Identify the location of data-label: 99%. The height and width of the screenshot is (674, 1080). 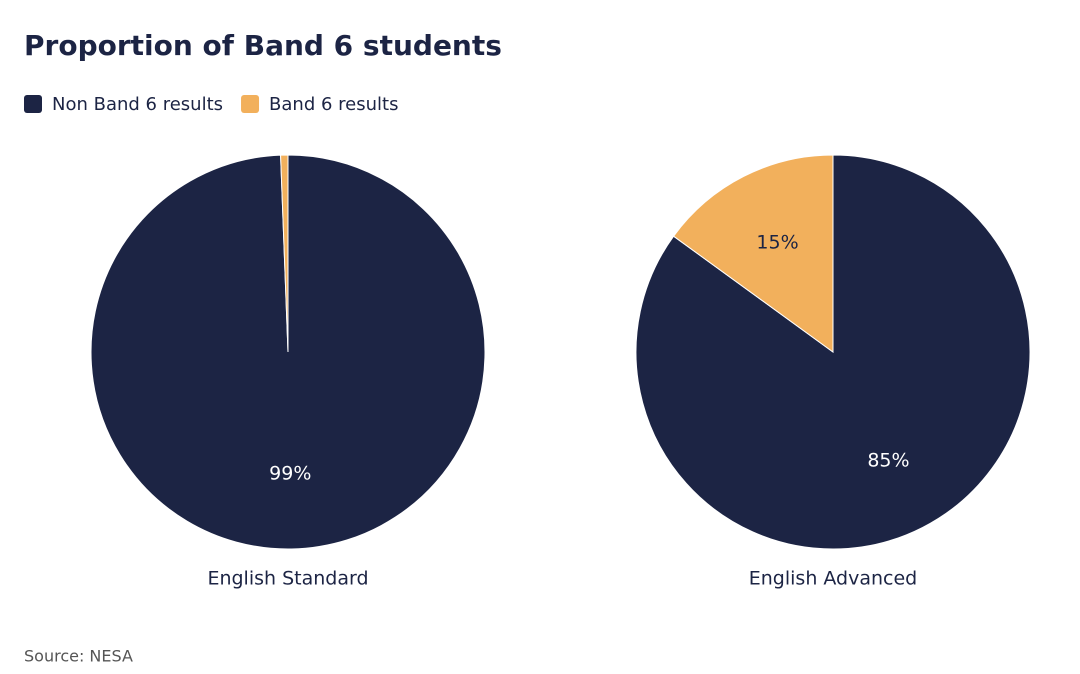
(290, 474).